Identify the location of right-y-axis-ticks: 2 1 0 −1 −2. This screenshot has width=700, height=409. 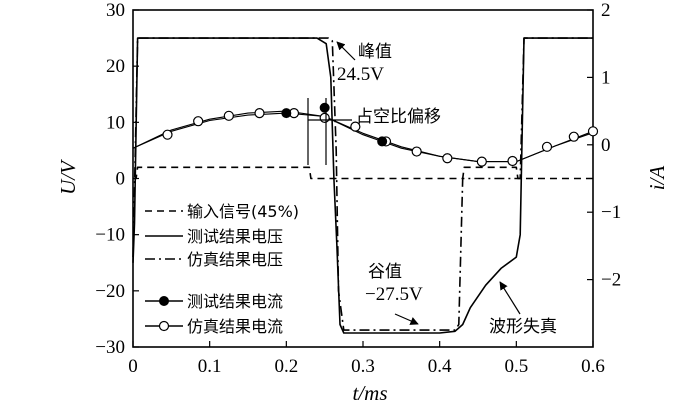
(604, 145).